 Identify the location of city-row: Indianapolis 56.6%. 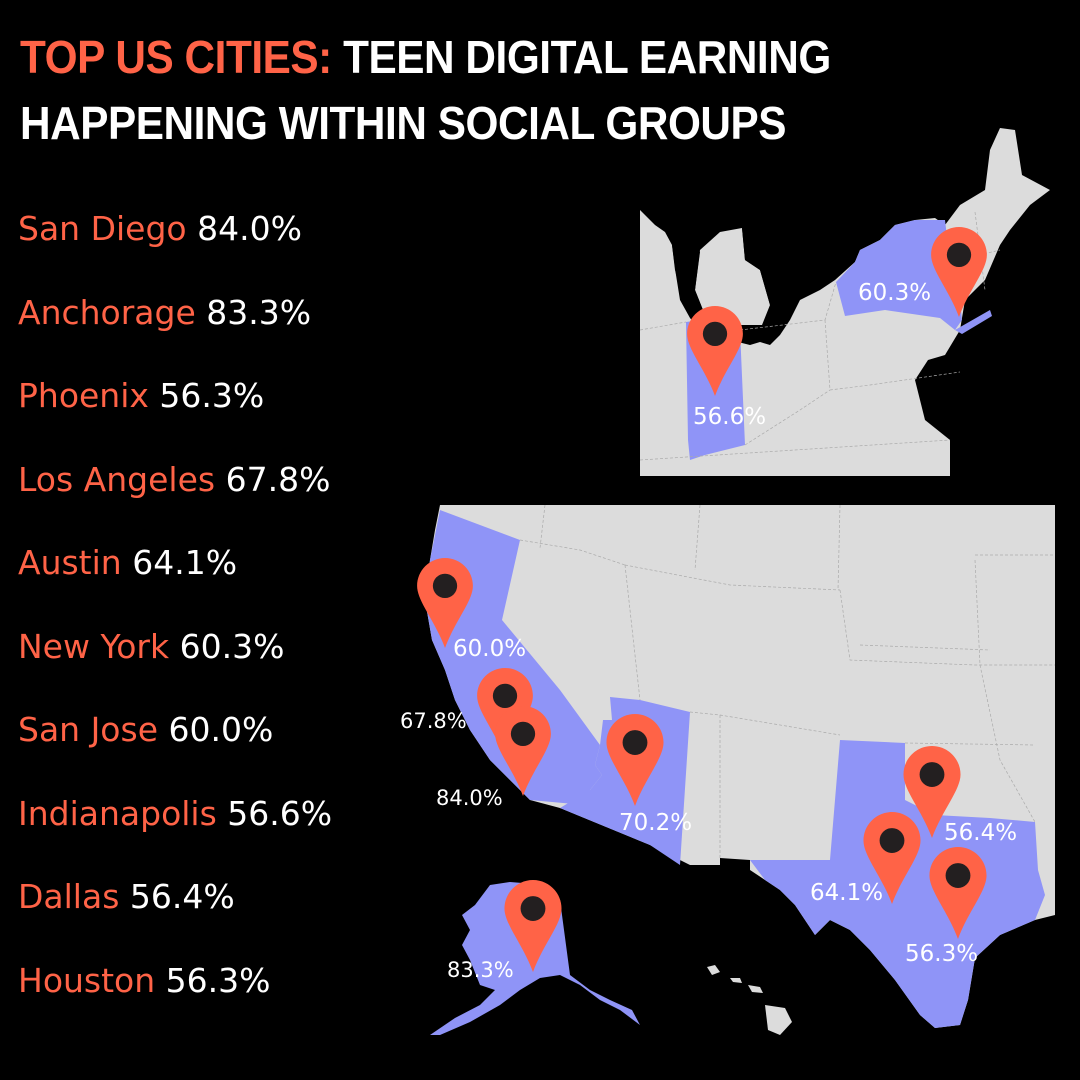
(175, 832).